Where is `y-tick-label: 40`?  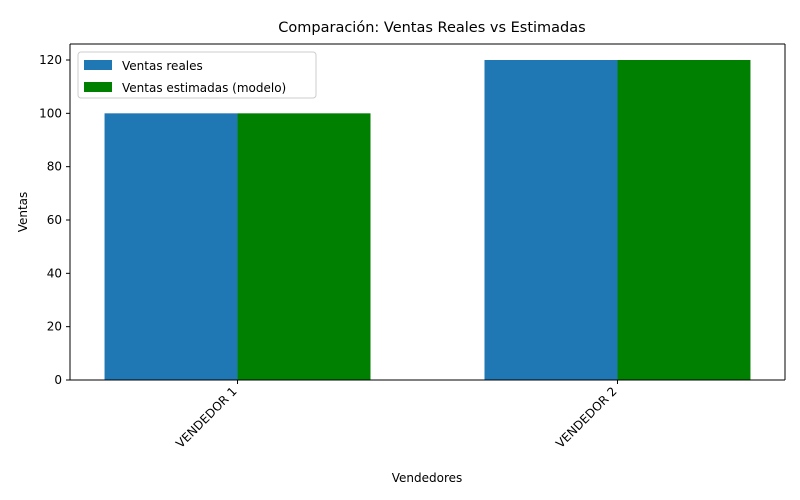
y-tick-label: 40 is located at coordinates (54, 273).